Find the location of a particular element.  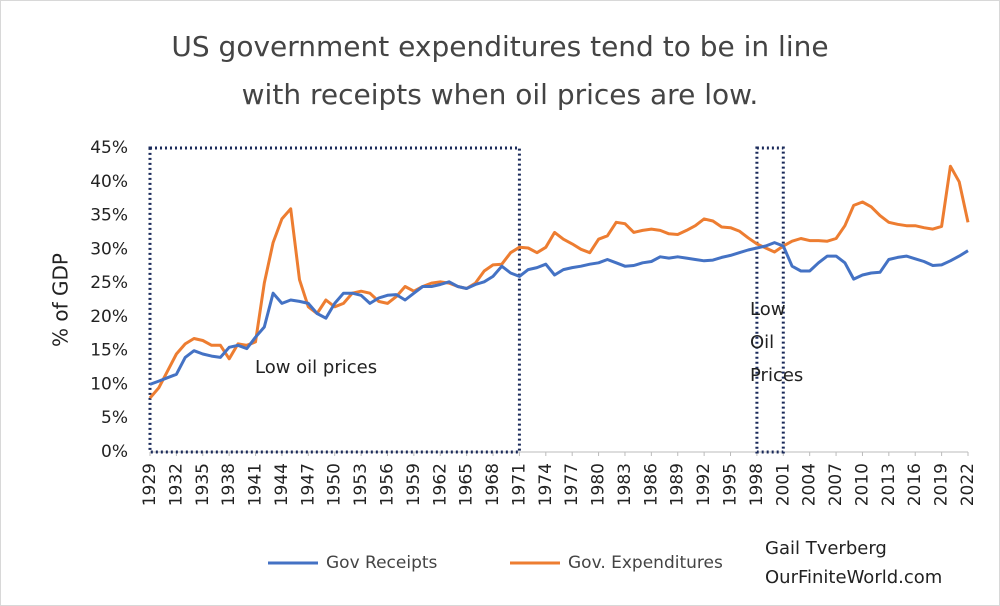

y-tick-label: 35% is located at coordinates (109, 216).